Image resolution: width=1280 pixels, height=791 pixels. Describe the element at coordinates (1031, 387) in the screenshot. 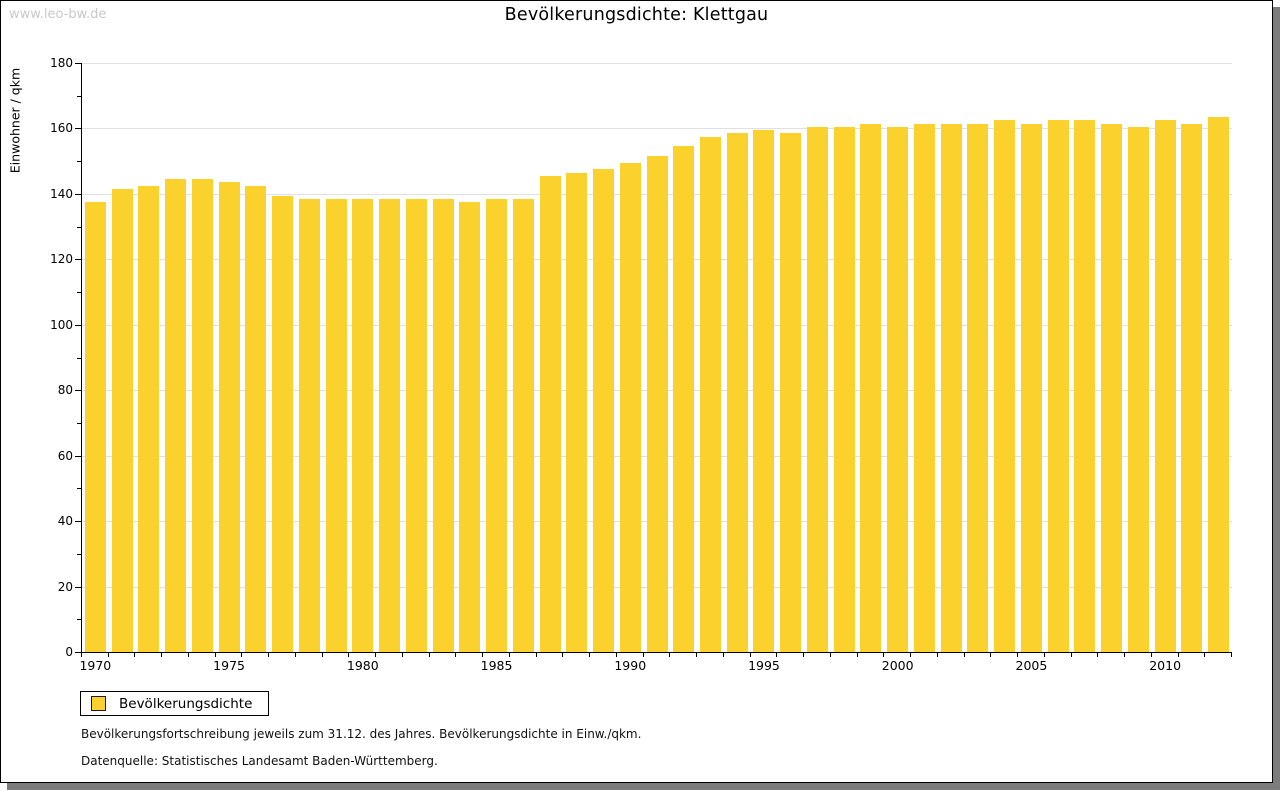

I see `bar-2005` at that location.